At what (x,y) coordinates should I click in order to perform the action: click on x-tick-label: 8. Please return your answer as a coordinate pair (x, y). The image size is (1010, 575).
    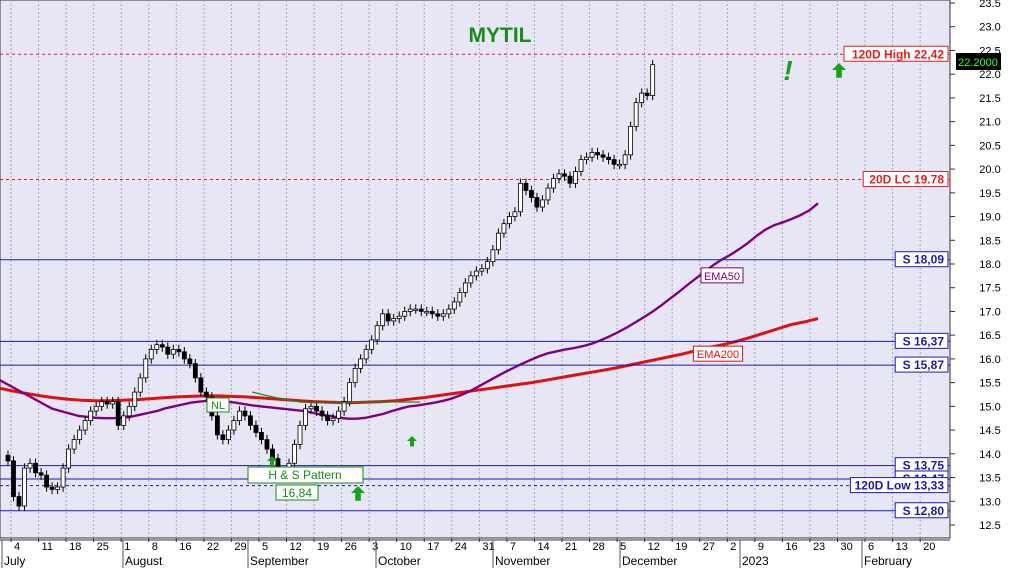
    Looking at the image, I should click on (155, 547).